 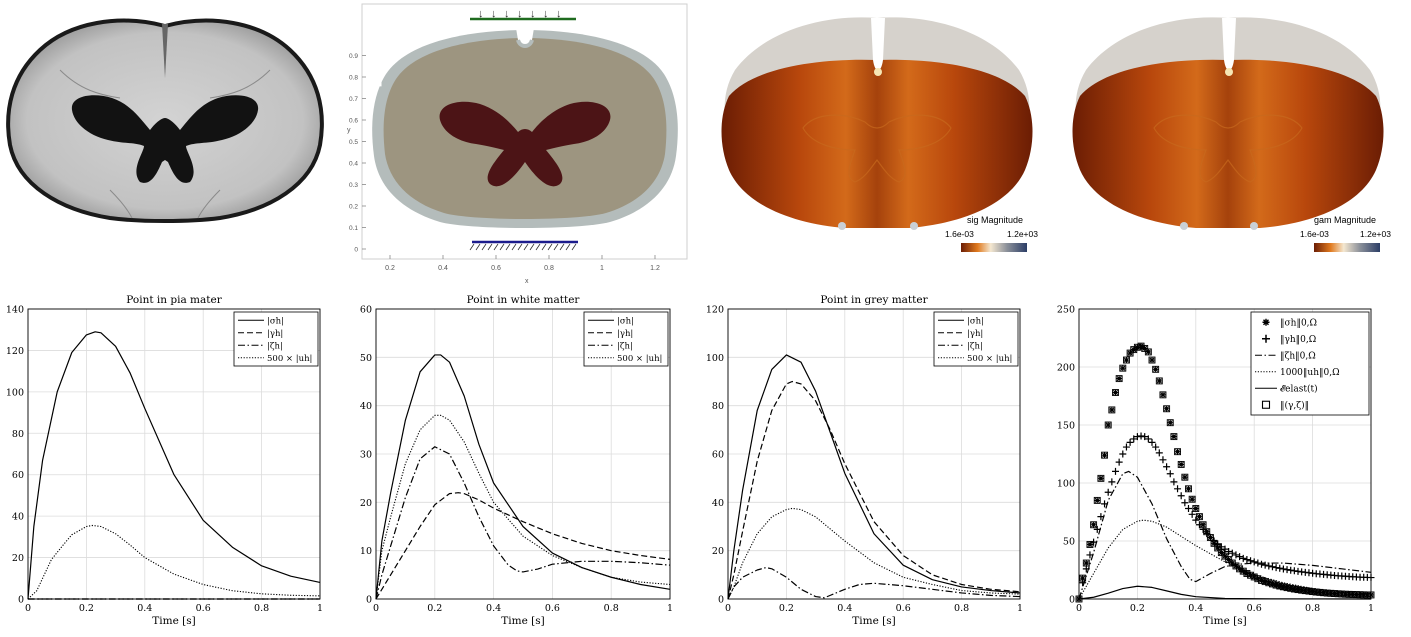 What do you see at coordinates (353, 56) in the screenshot?
I see `domain-y-tick-label: 0.9` at bounding box center [353, 56].